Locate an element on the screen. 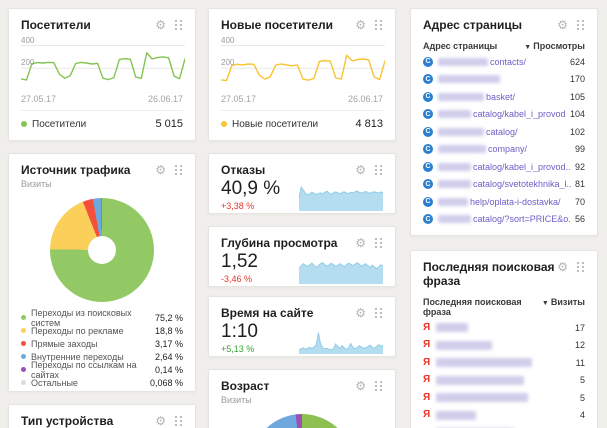  column-header-views: ▼ Просмотры is located at coordinates (554, 46).